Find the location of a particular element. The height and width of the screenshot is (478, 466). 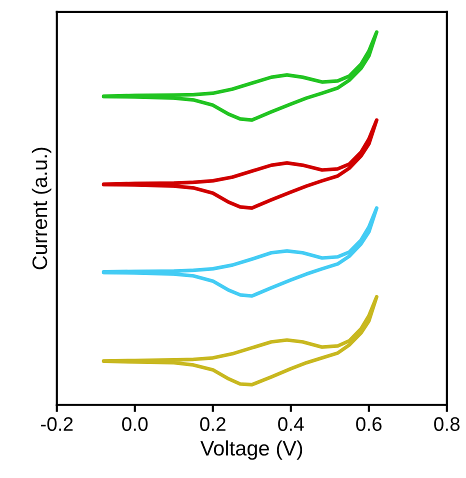

x-tick-label: -0.2 is located at coordinates (56, 424).